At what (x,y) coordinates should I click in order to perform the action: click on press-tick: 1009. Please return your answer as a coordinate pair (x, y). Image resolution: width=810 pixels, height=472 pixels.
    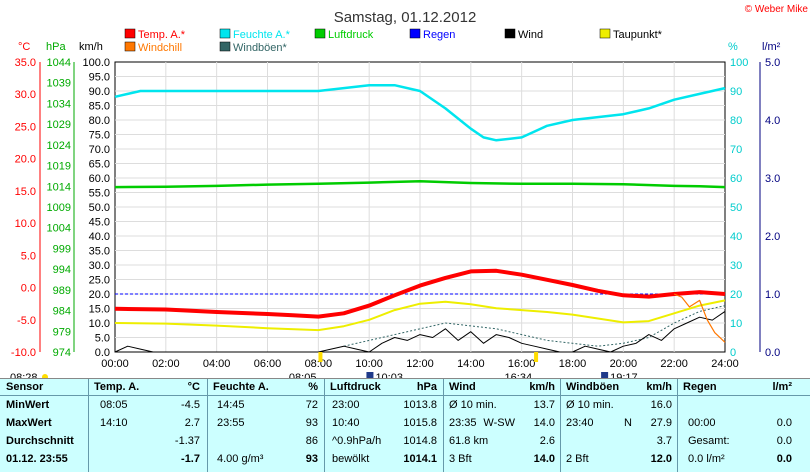
    Looking at the image, I should click on (59, 208).